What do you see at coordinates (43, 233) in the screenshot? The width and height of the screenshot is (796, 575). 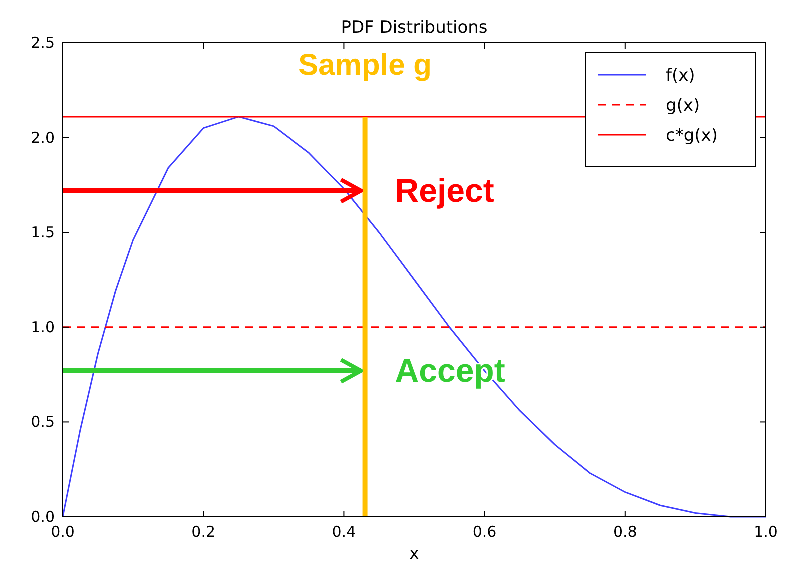 I see `y-tick-label: 1.5` at bounding box center [43, 233].